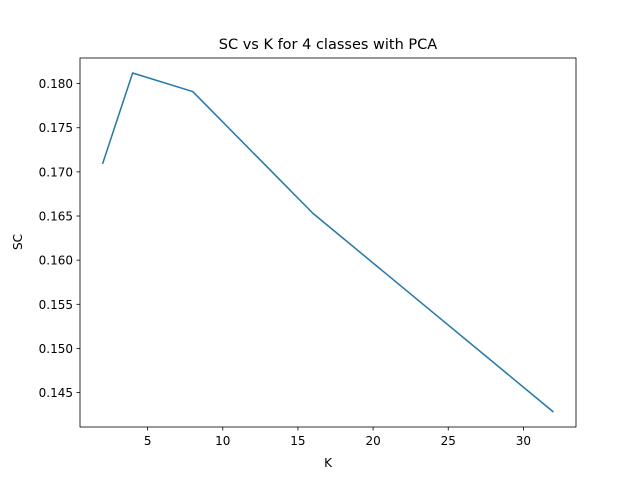  I want to click on x-tick-label: 5, so click(148, 441).